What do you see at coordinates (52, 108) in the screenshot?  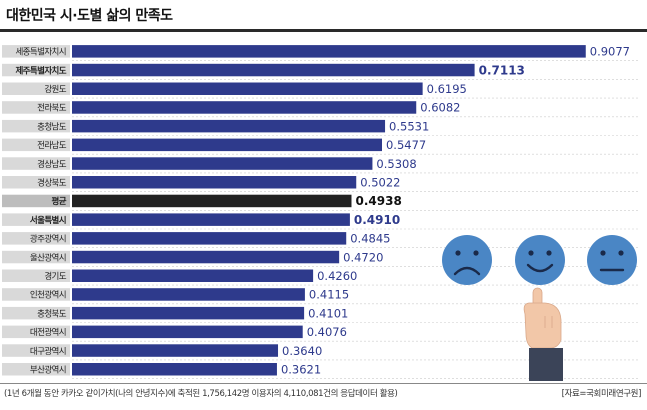 I see `category-label: 전라북도` at bounding box center [52, 108].